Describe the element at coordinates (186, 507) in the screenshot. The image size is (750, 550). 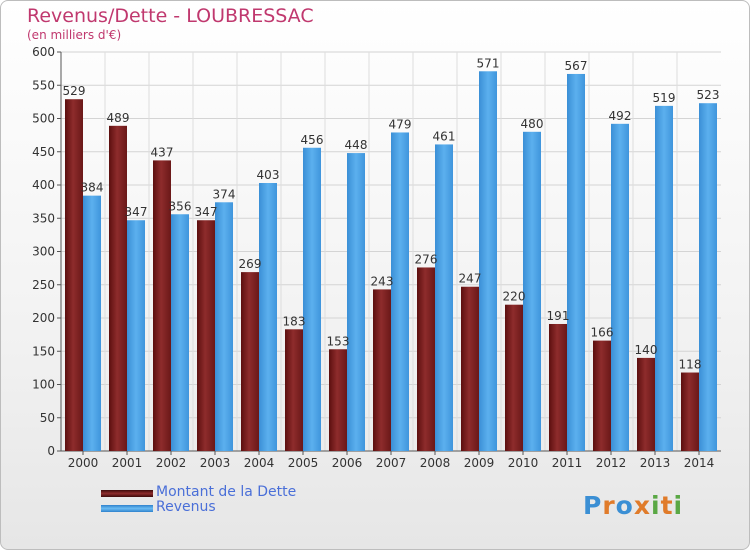
I see `legend-label-revenue: Revenus` at that location.